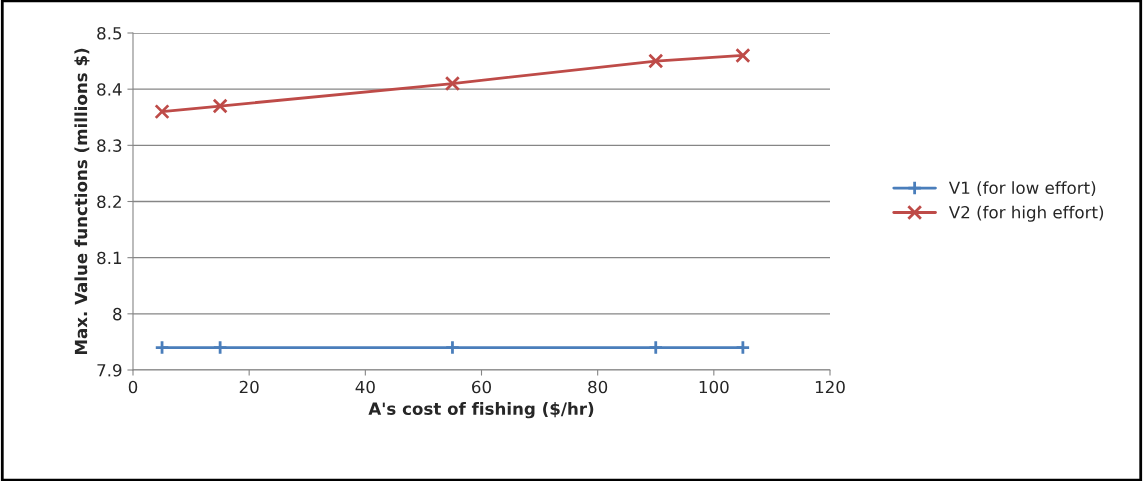 This screenshot has width=1143, height=481. I want to click on y-tick-label: 8.3, so click(109, 145).